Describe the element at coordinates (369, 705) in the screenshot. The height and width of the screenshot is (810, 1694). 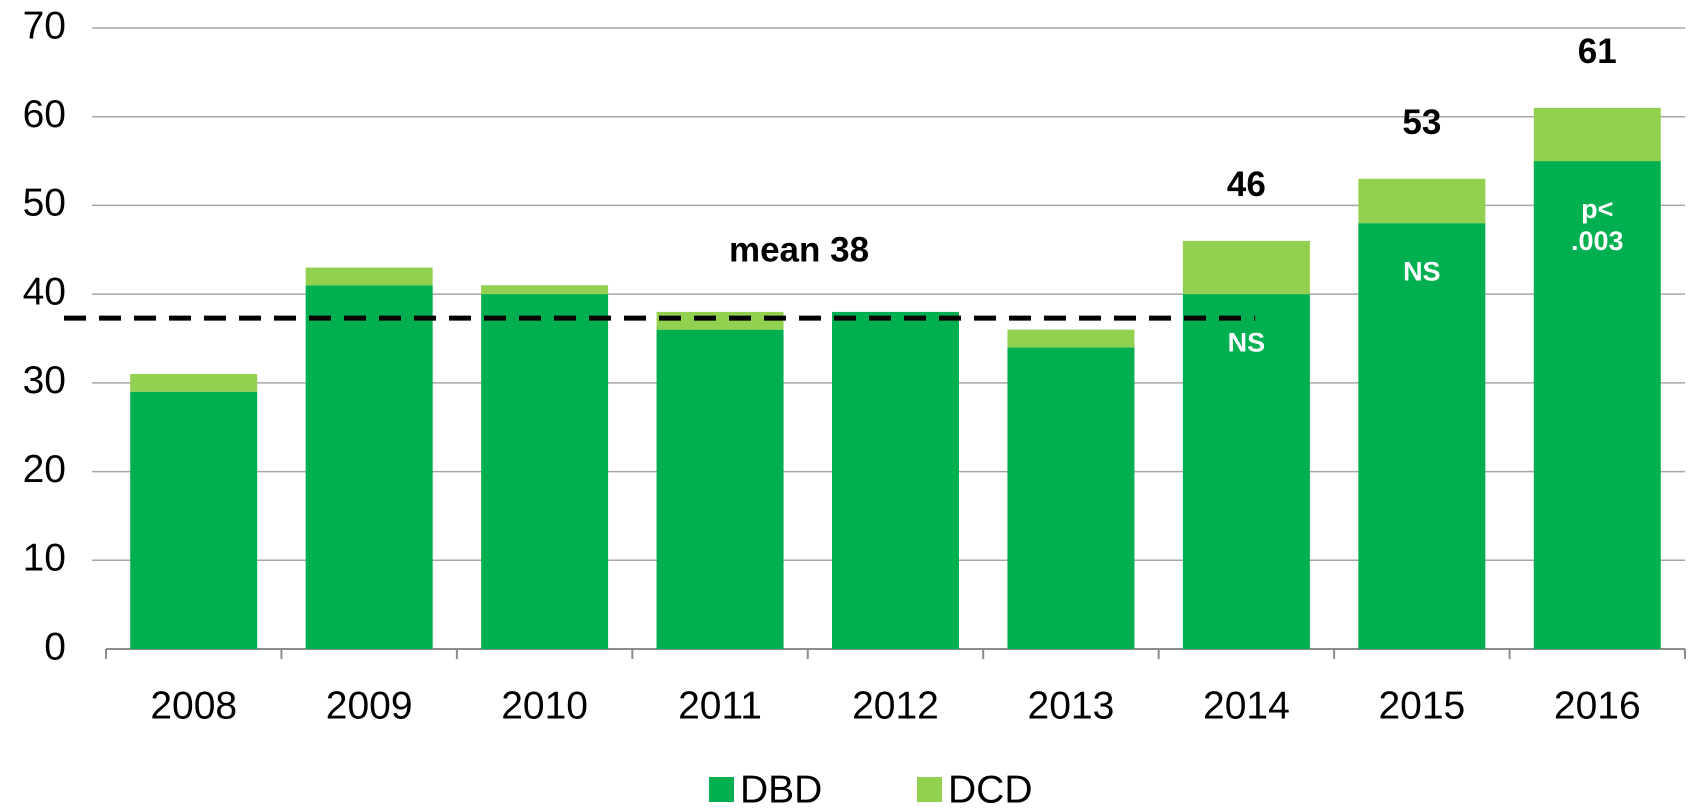
I see `x-tick-label: 2009` at that location.